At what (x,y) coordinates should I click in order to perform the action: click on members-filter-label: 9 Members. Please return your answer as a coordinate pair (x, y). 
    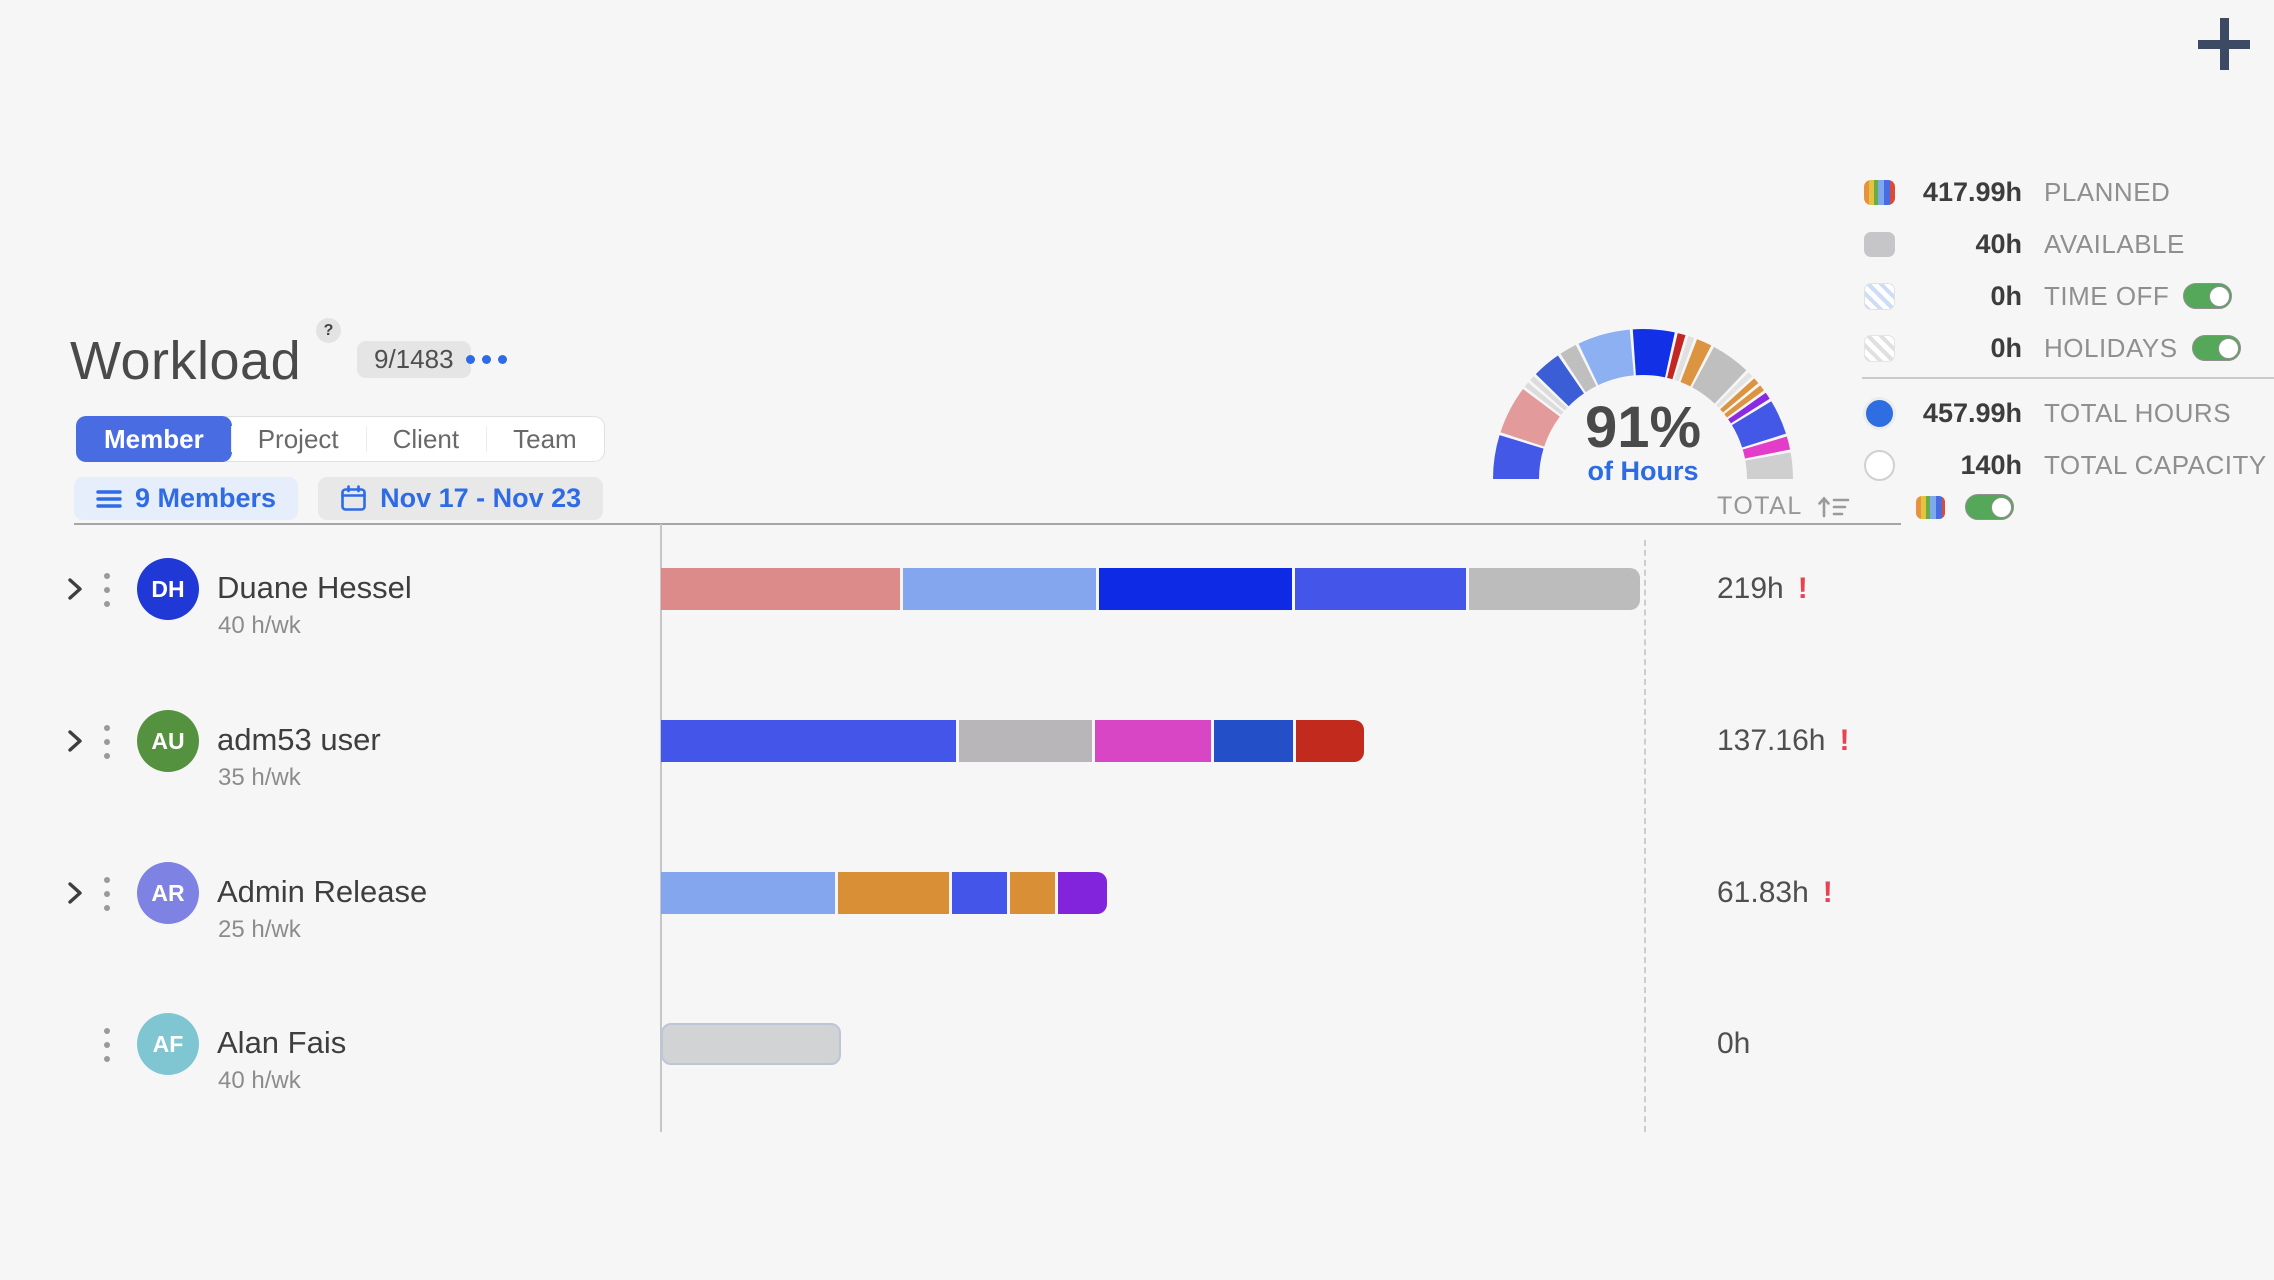
    Looking at the image, I should click on (206, 498).